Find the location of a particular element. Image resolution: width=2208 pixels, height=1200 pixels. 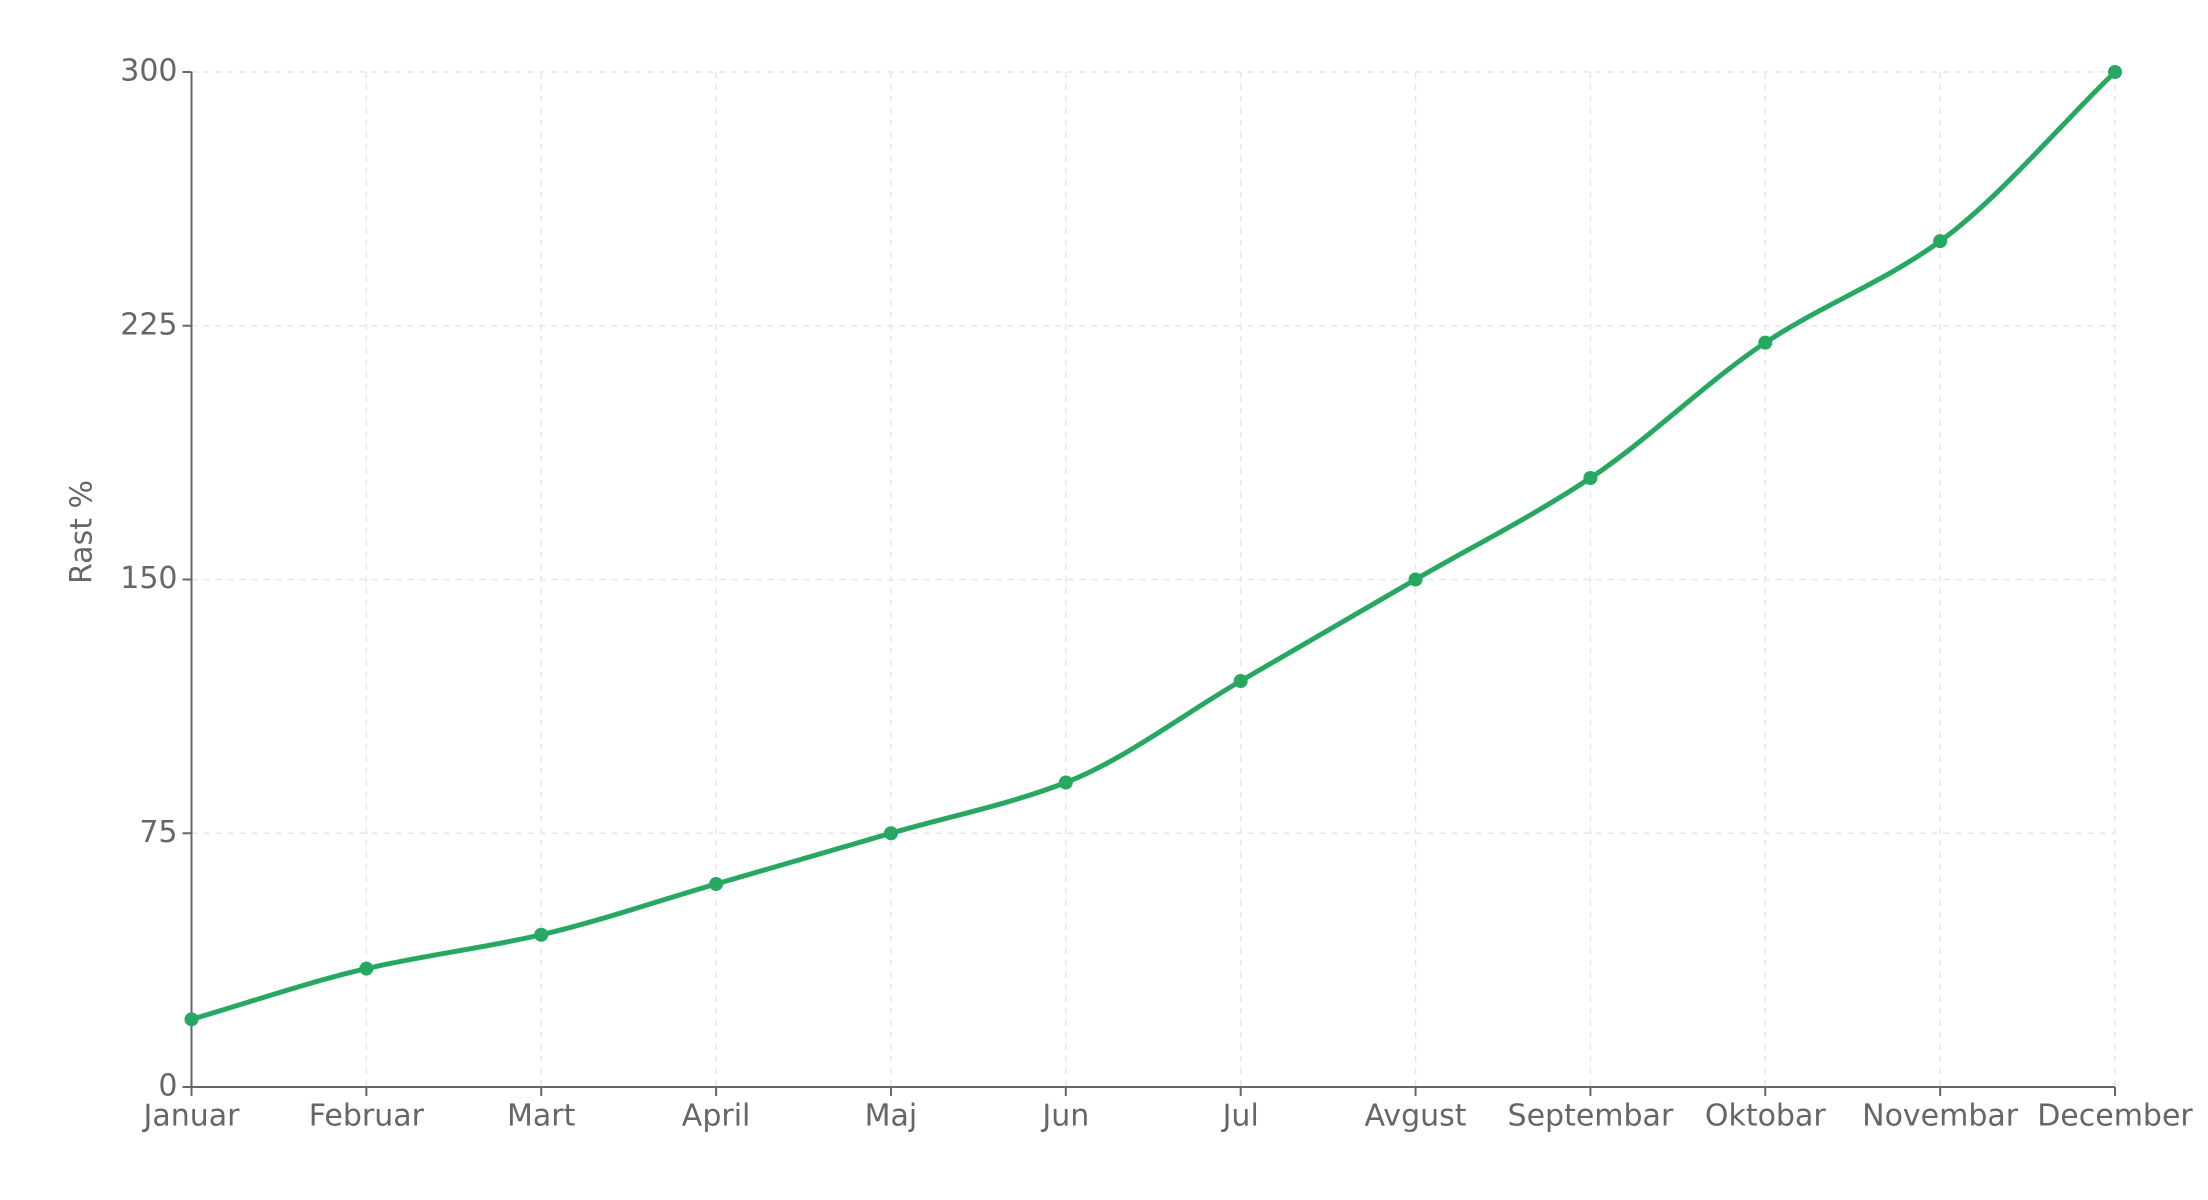

x-tick-label: December is located at coordinates (2115, 1116).